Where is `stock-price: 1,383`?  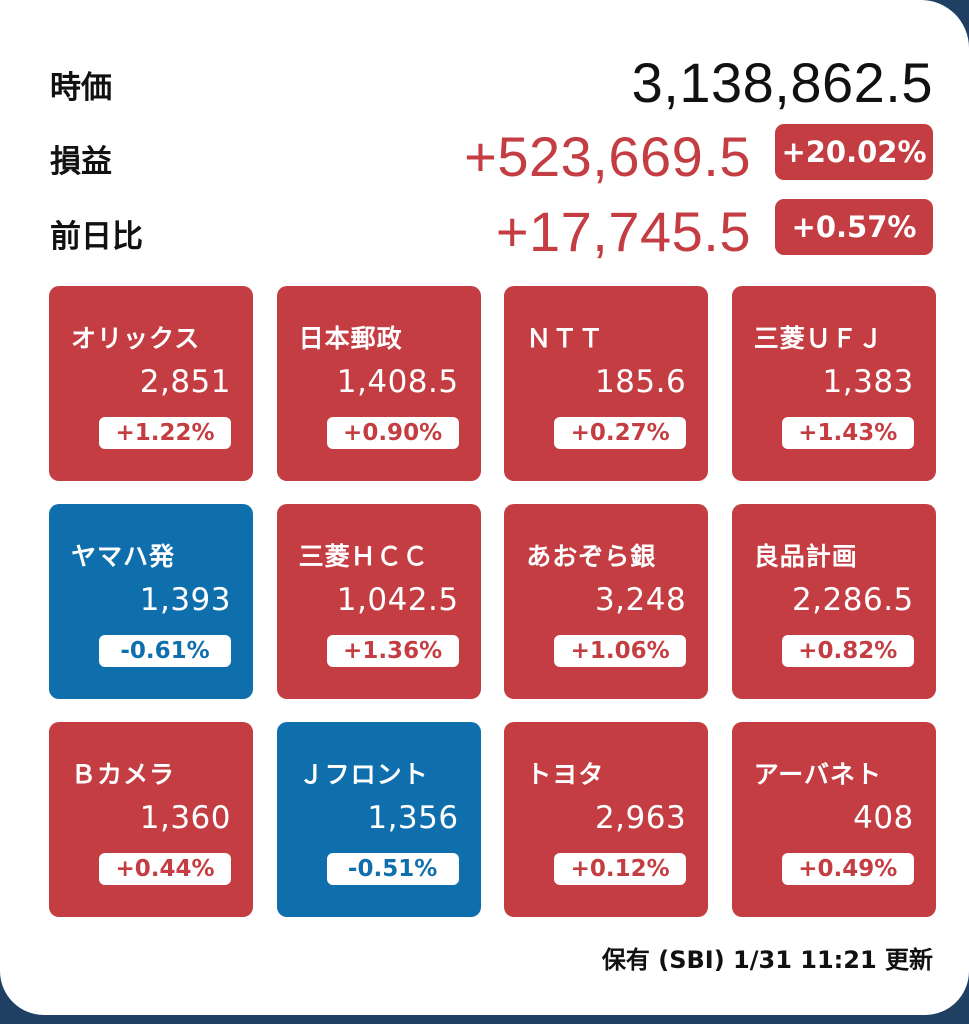 stock-price: 1,383 is located at coordinates (868, 382).